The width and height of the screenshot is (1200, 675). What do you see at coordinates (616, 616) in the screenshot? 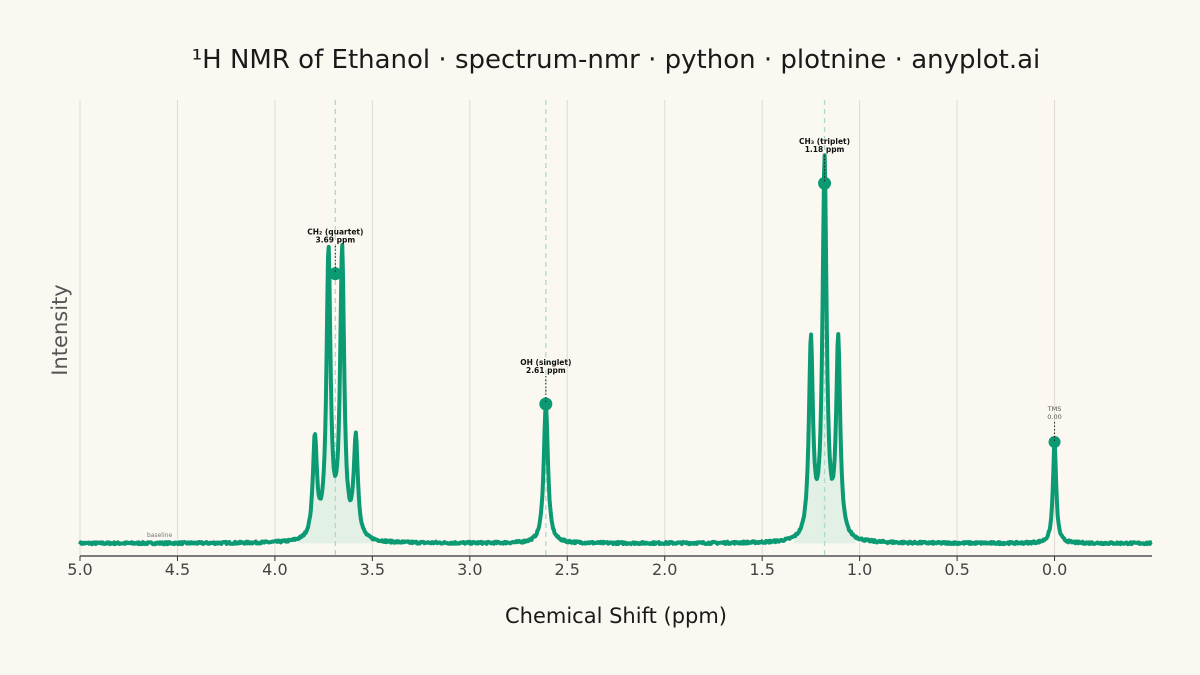
I see `x-axis-label: Chemical Shift (ppm)` at bounding box center [616, 616].